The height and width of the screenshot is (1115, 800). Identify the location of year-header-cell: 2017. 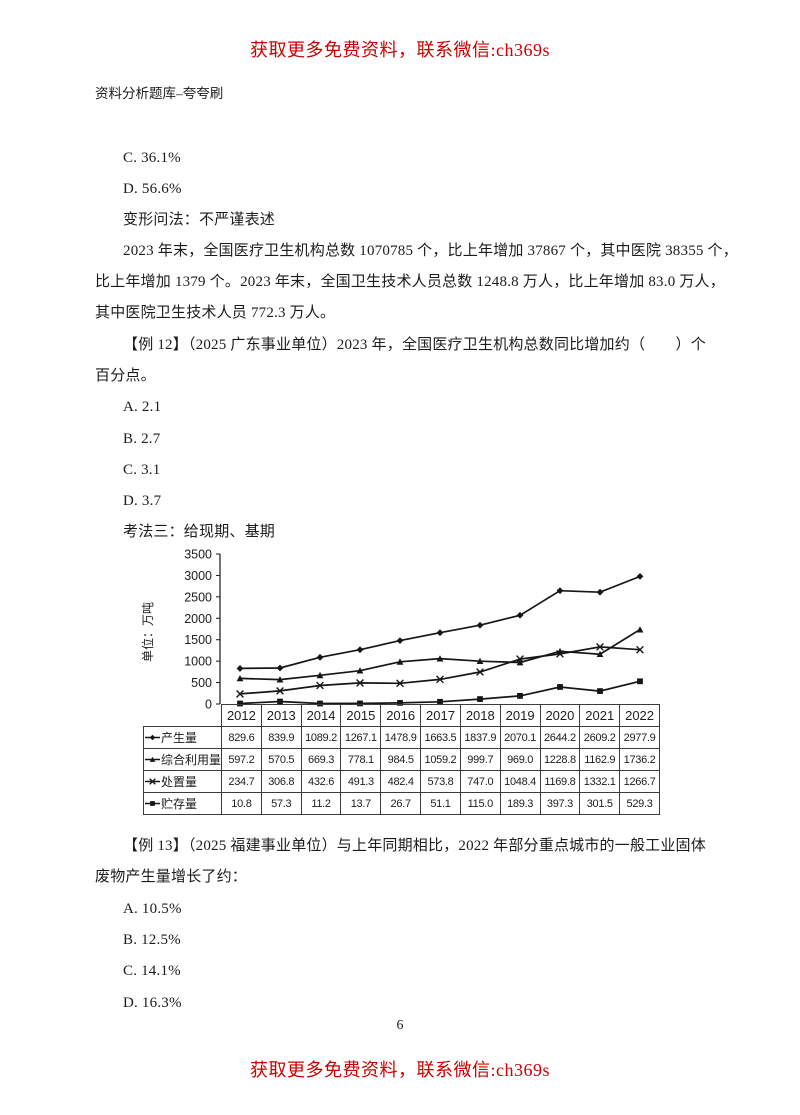
(440, 715).